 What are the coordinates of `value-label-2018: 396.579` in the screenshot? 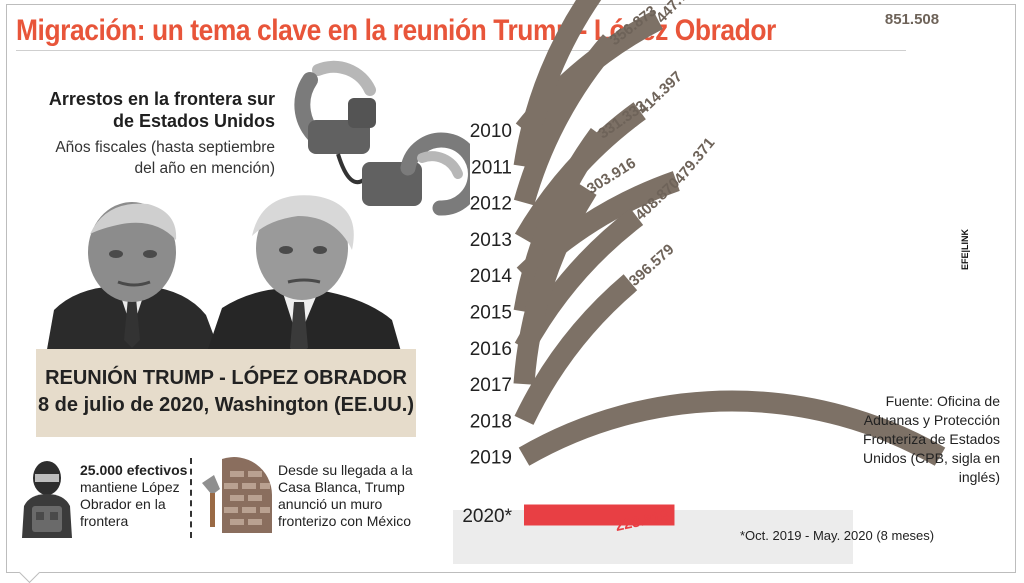 It's located at (652, 265).